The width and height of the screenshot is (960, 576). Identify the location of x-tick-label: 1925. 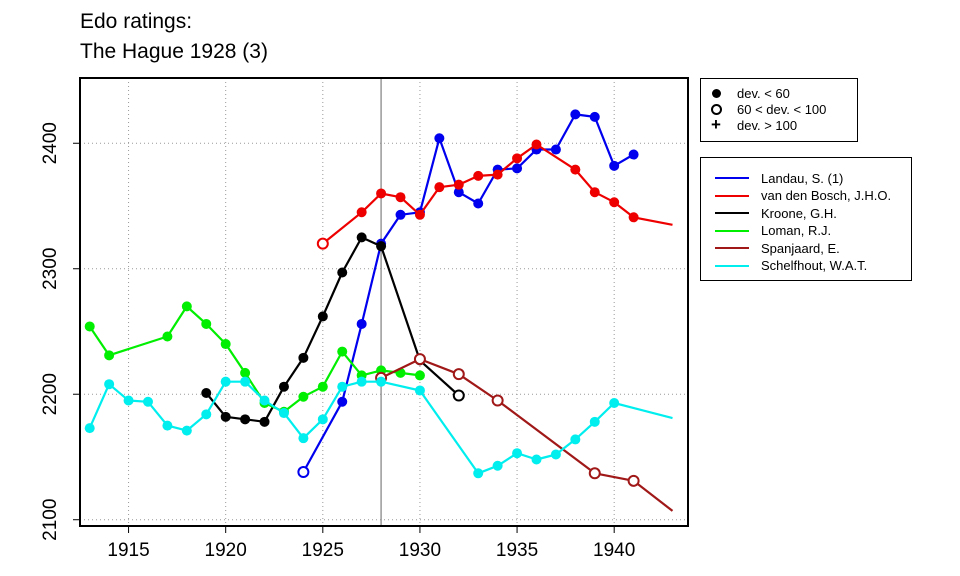
(323, 550).